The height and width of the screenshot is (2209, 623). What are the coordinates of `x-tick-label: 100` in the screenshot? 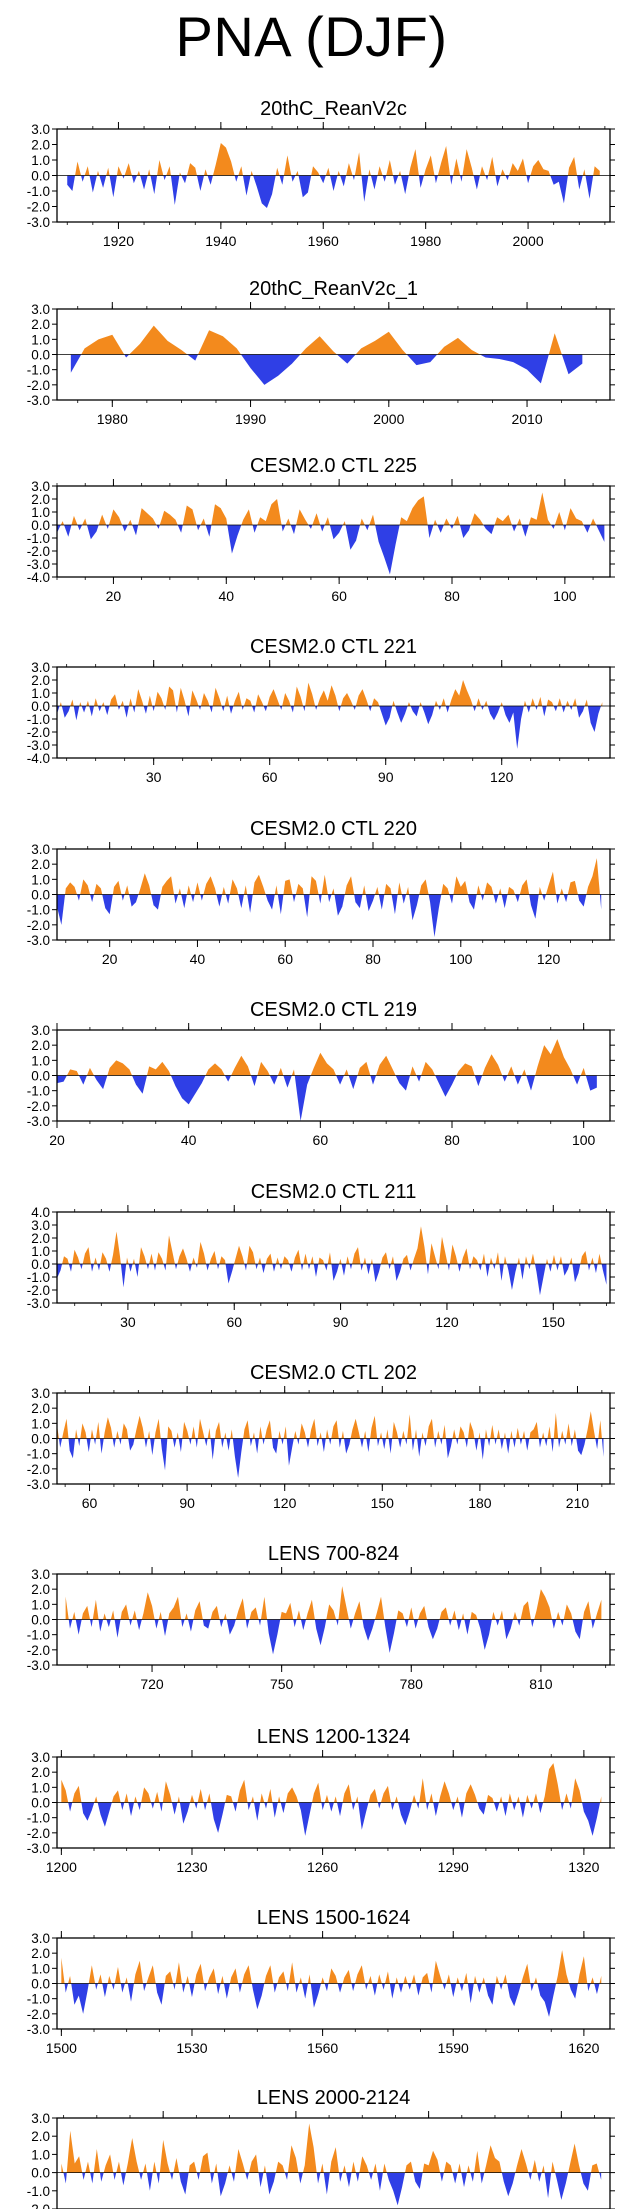 It's located at (461, 959).